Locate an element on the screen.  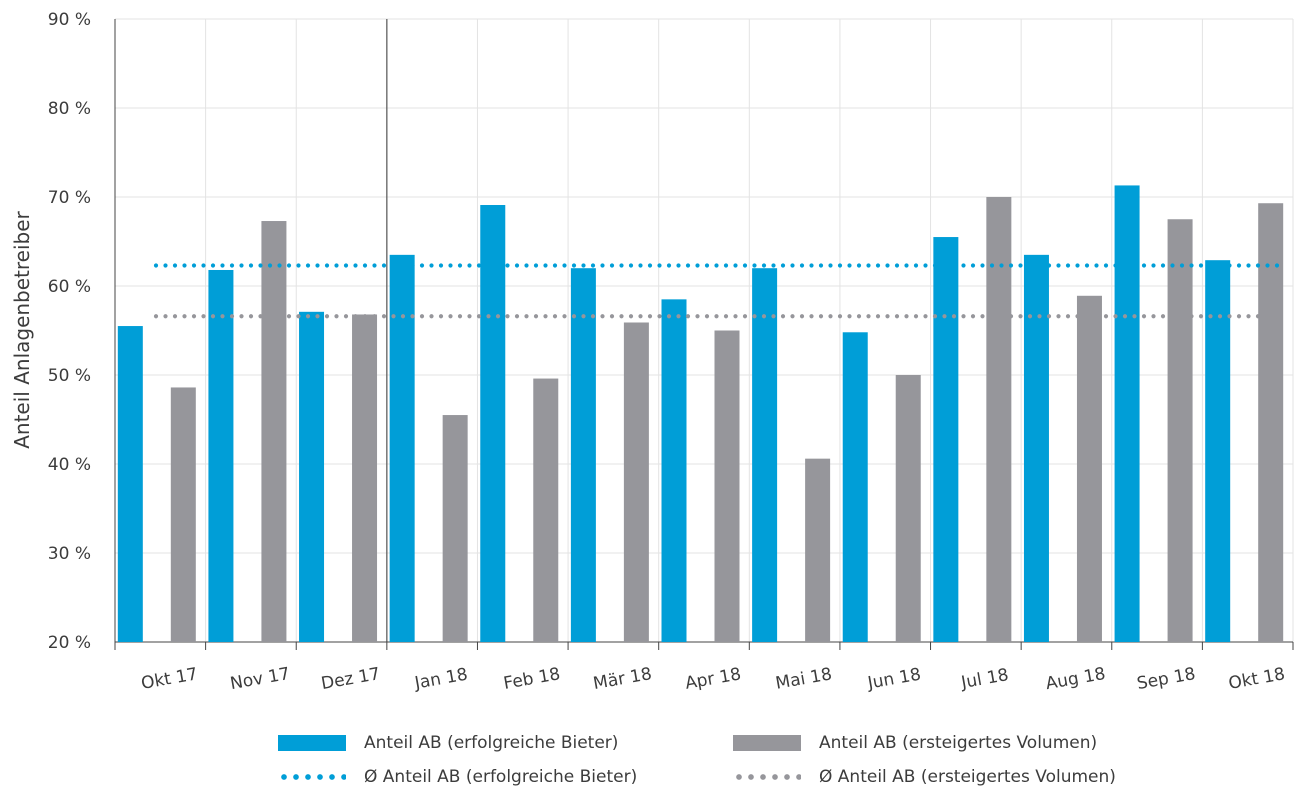
legend-label-avg-2: Ø Anteil AB (ersteigertes Volumen) is located at coordinates (967, 777).